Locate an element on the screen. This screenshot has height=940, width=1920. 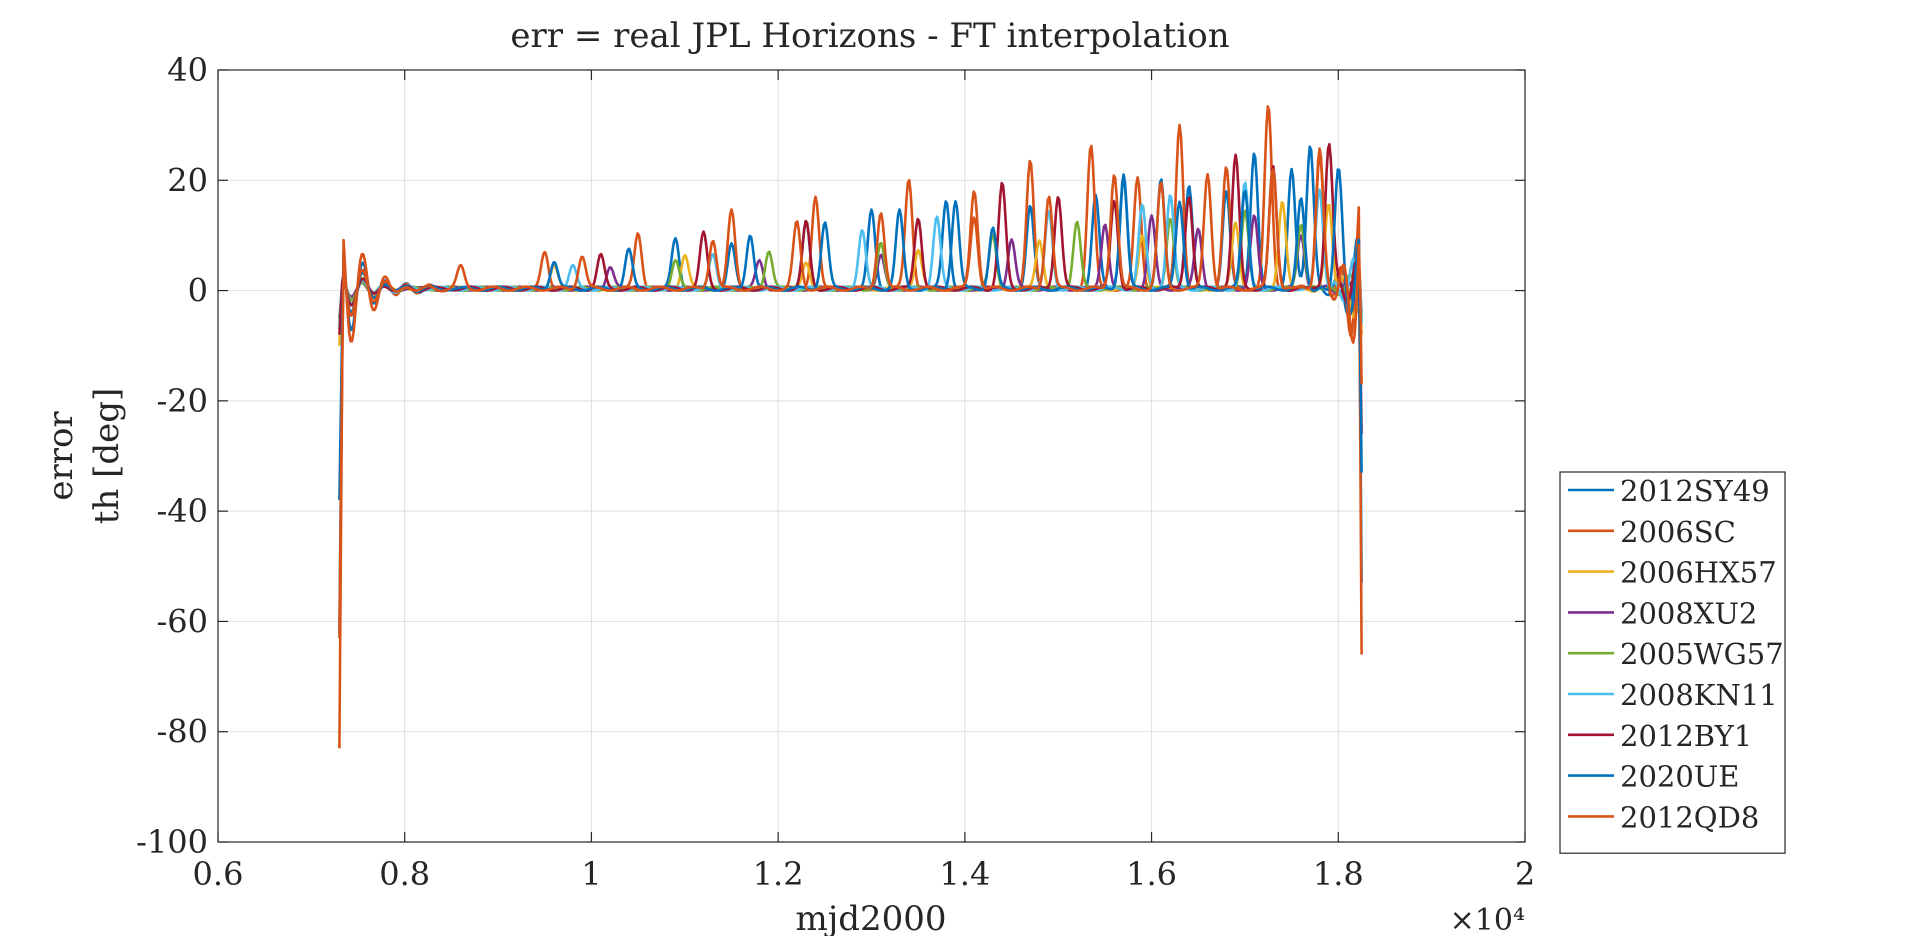
y-tick-label: -40 is located at coordinates (182, 511).